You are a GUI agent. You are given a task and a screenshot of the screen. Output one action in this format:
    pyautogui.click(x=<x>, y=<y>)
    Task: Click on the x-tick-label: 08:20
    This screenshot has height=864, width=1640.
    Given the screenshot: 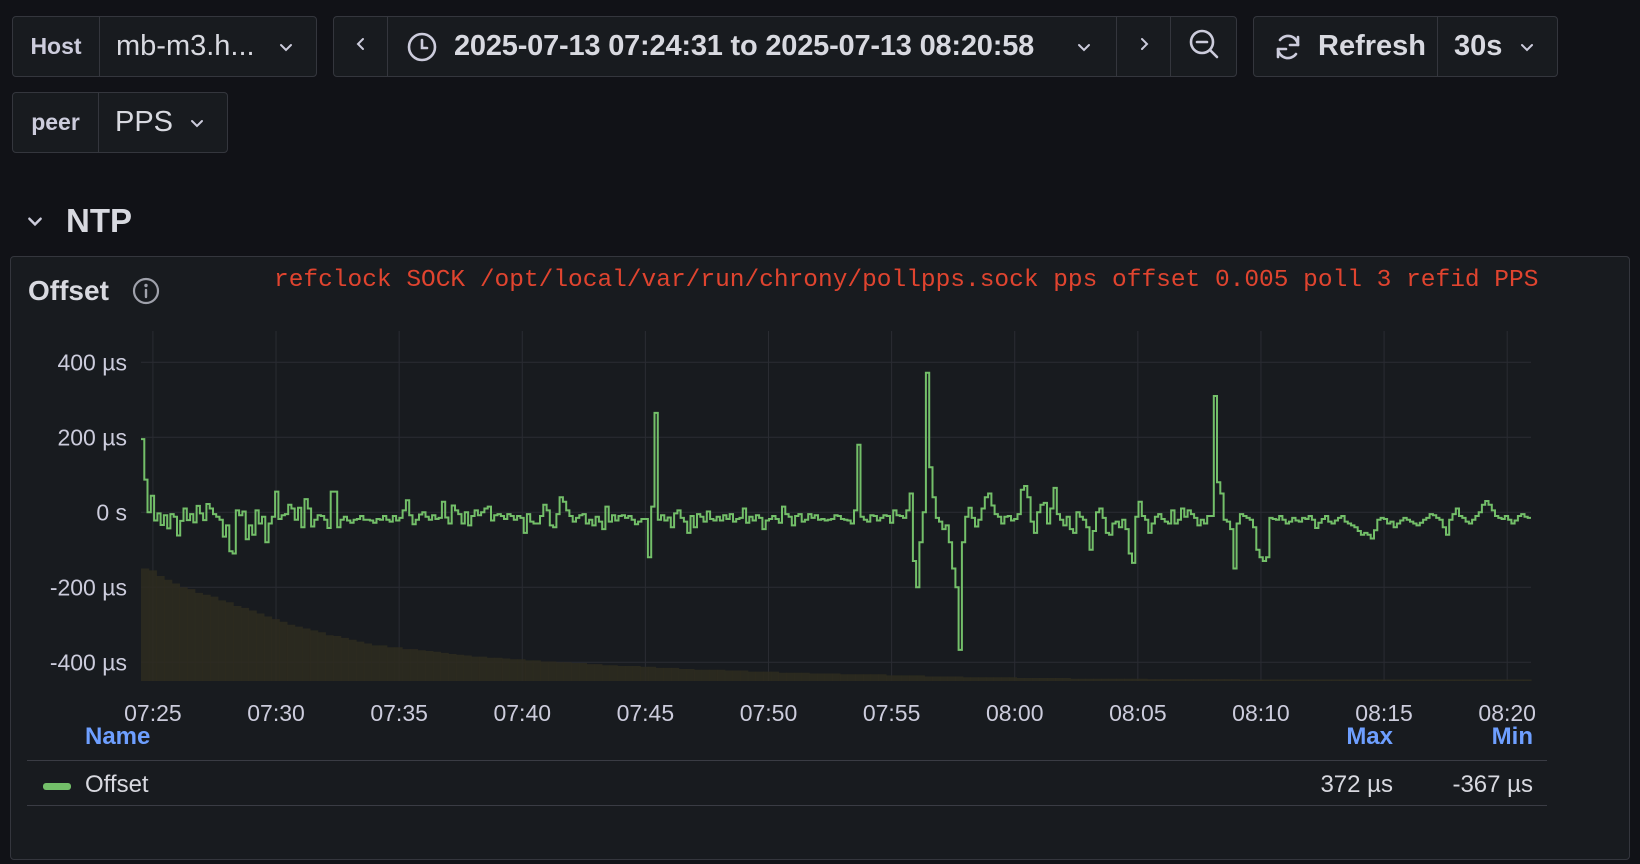 What is the action you would take?
    pyautogui.click(x=1507, y=713)
    